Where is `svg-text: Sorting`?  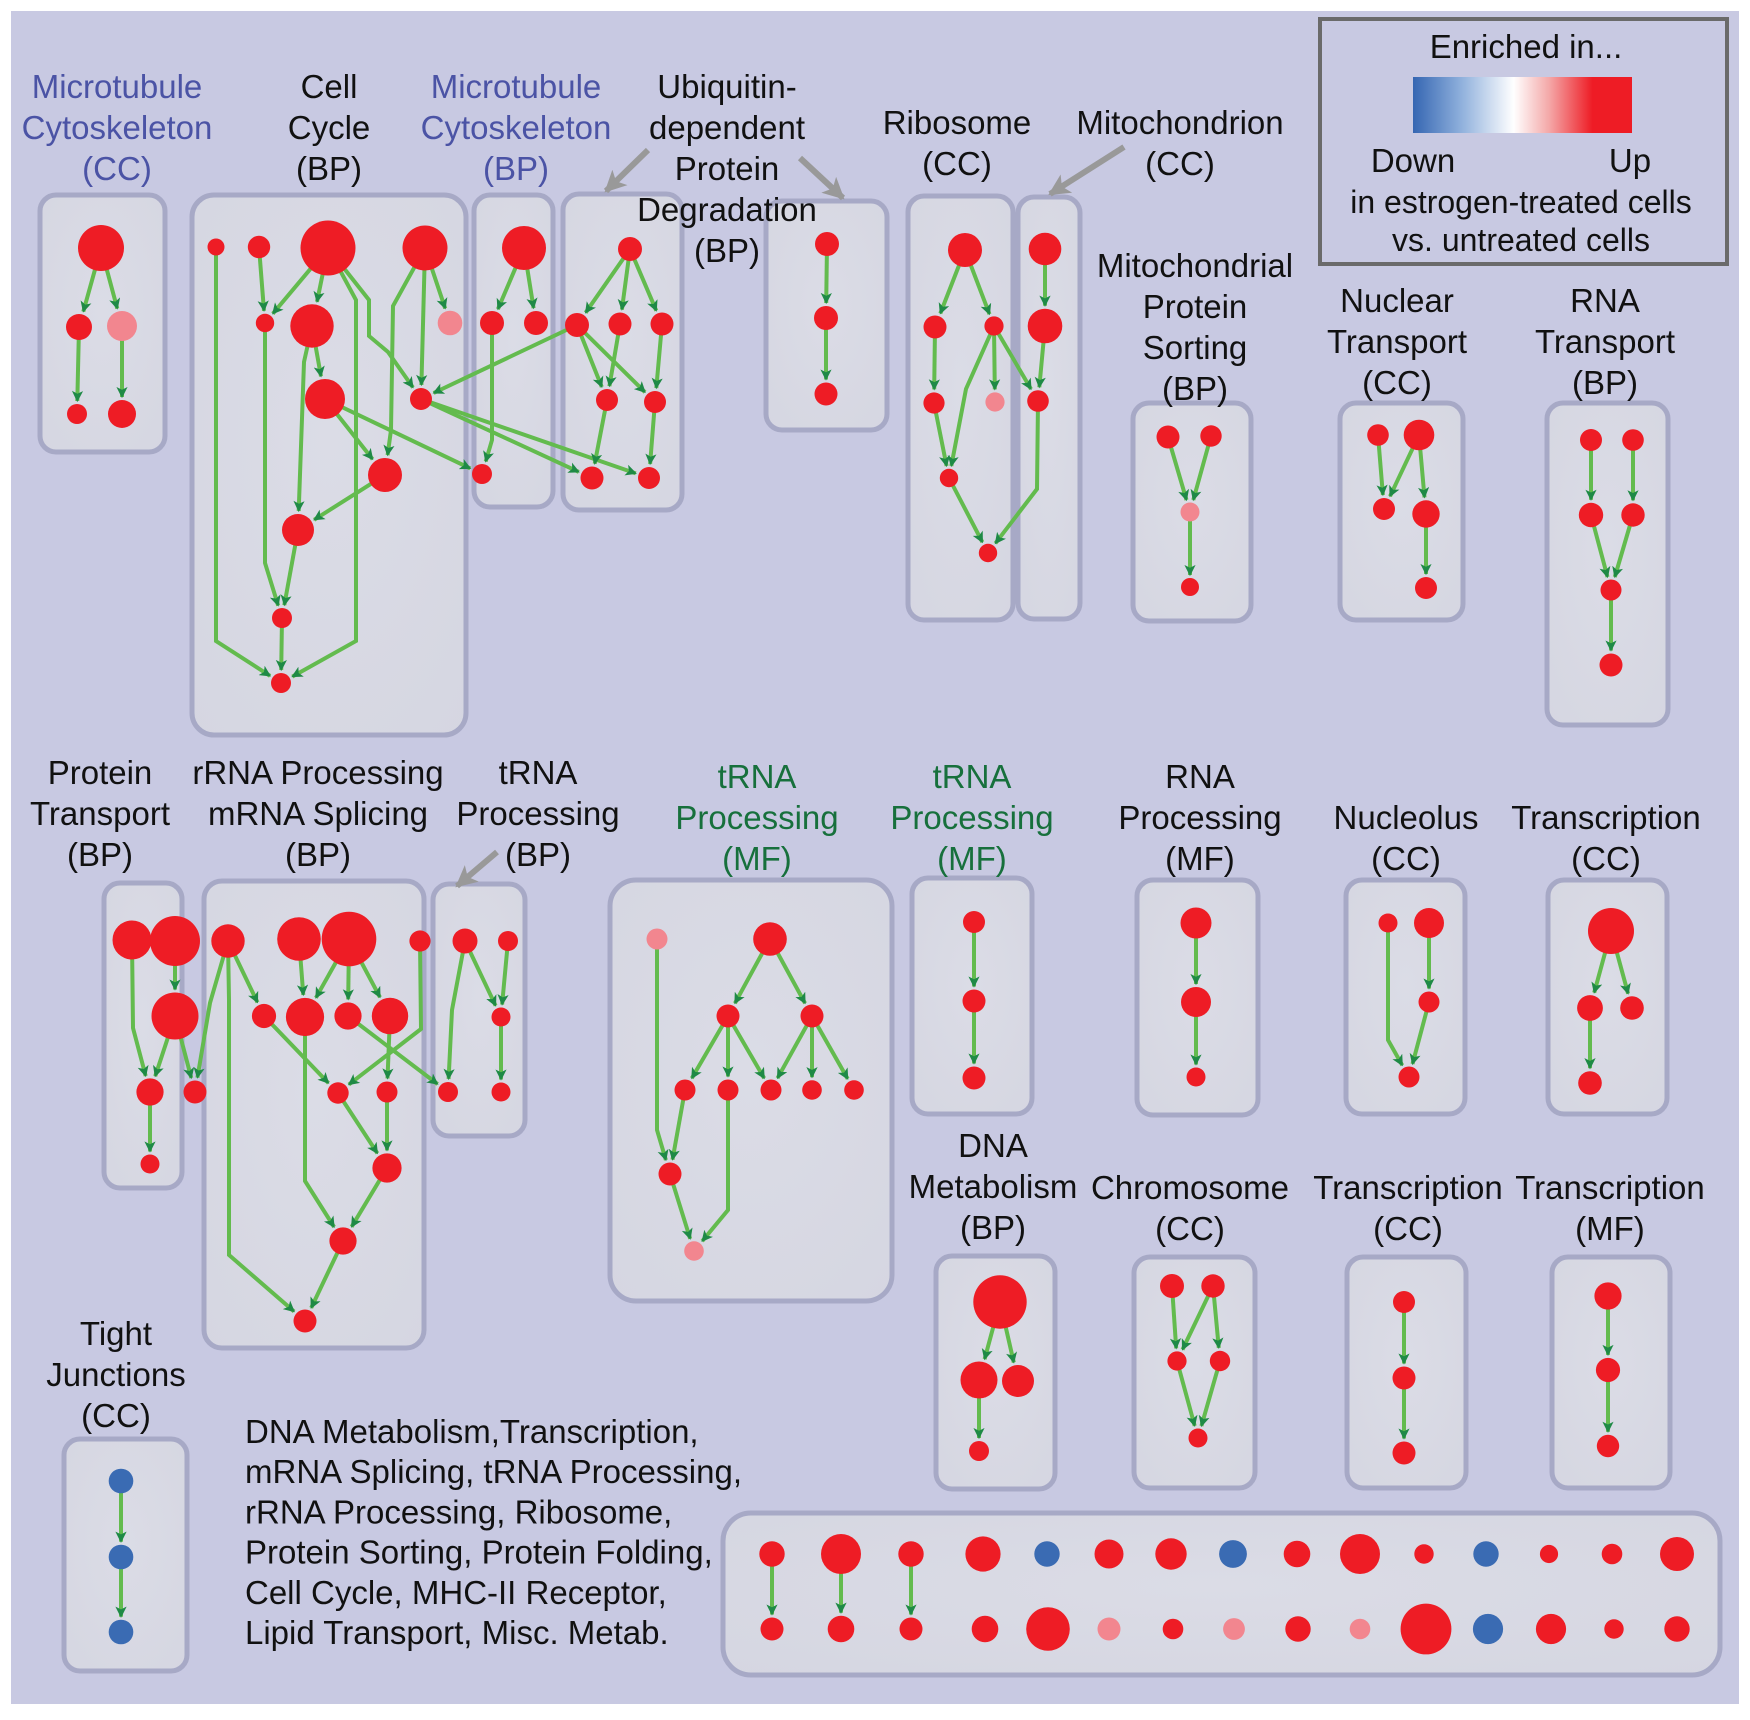 svg-text: Sorting is located at coordinates (1195, 347).